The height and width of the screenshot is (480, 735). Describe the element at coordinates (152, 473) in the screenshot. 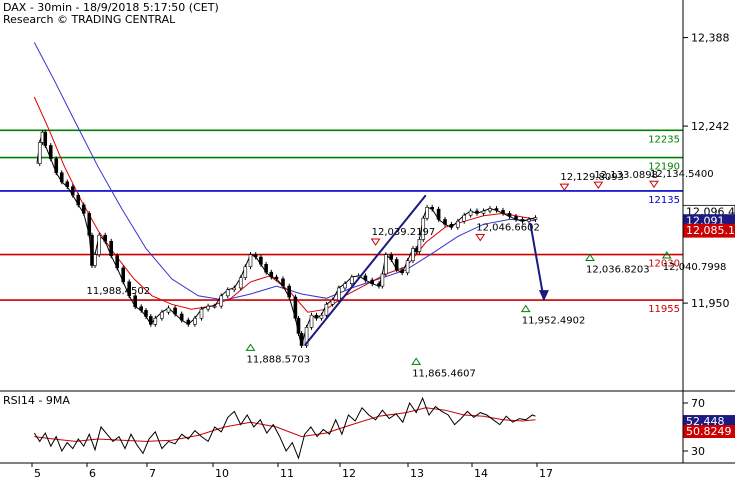

I see `x-tick-label: 7` at that location.